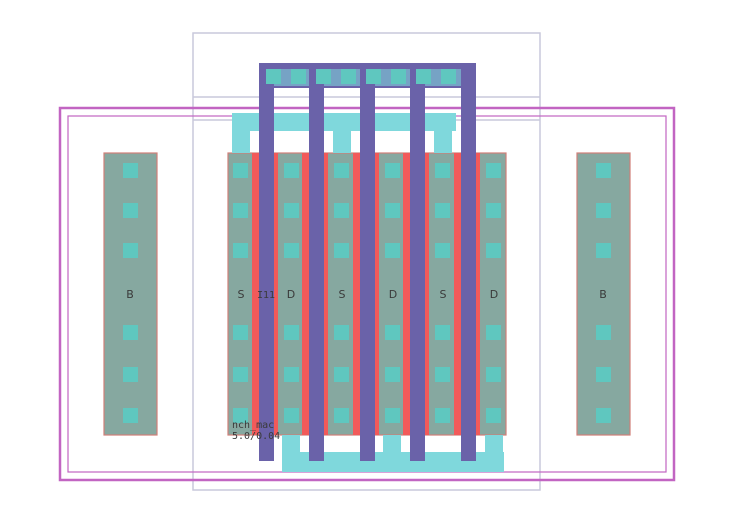  I want to click on body-tap-right: B, so click(603, 294).